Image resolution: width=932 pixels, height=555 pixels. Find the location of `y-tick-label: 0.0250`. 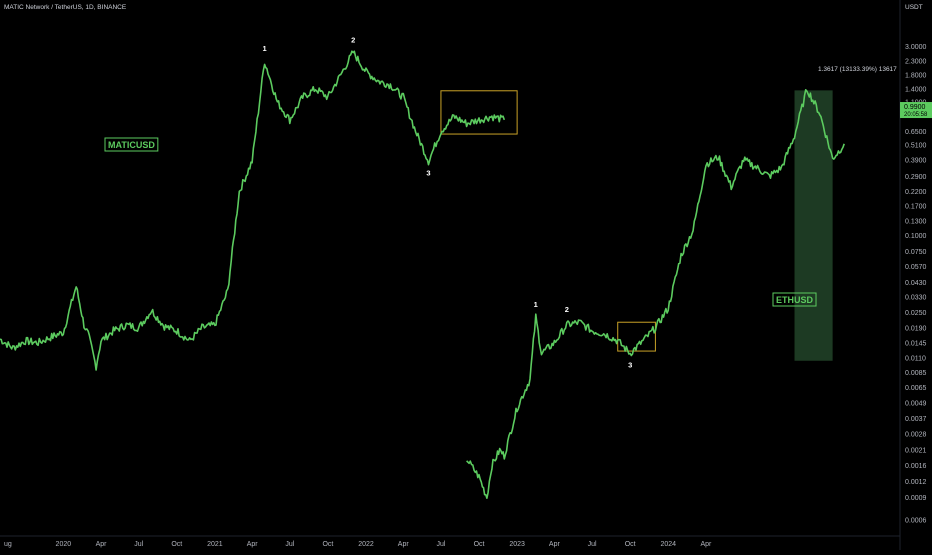

y-tick-label: 0.0250 is located at coordinates (916, 313).